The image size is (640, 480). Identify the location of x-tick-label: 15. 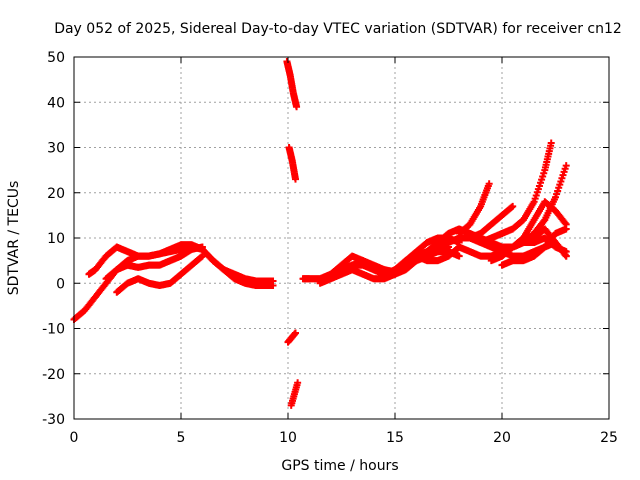
(395, 438).